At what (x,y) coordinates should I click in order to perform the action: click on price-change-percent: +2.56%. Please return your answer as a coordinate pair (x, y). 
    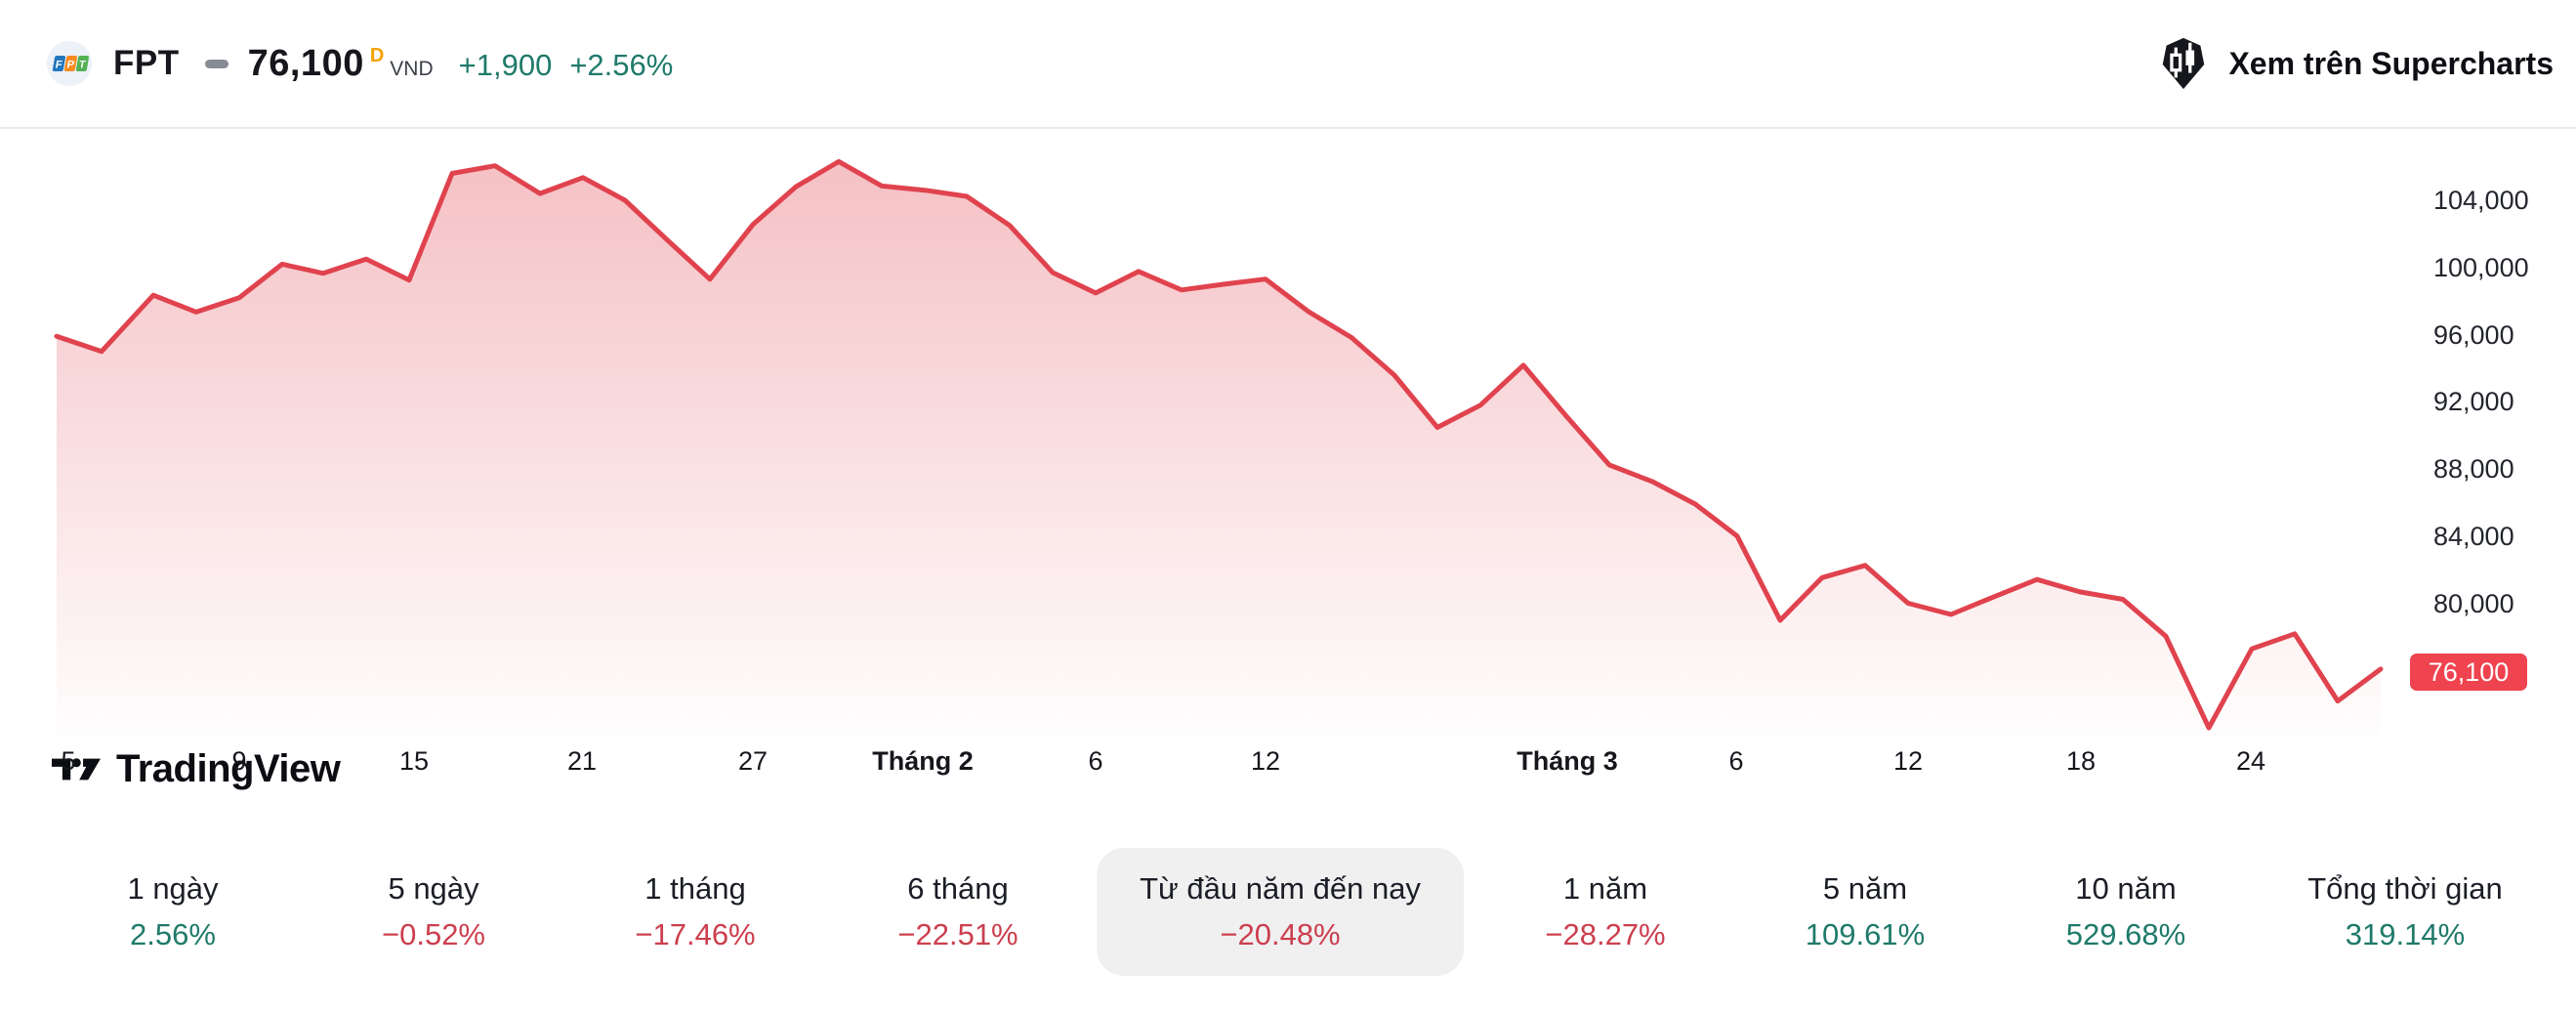
    Looking at the image, I should click on (621, 64).